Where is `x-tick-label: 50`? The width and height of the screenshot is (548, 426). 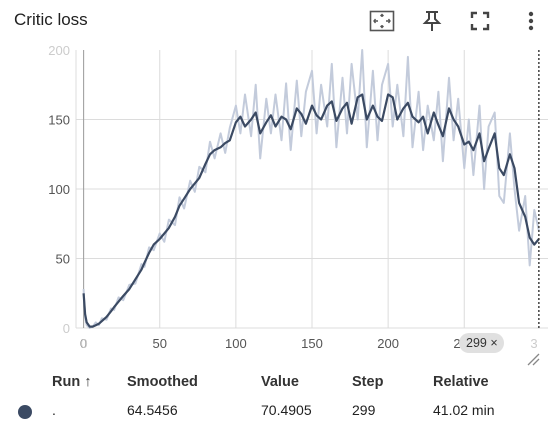 x-tick-label: 50 is located at coordinates (160, 343).